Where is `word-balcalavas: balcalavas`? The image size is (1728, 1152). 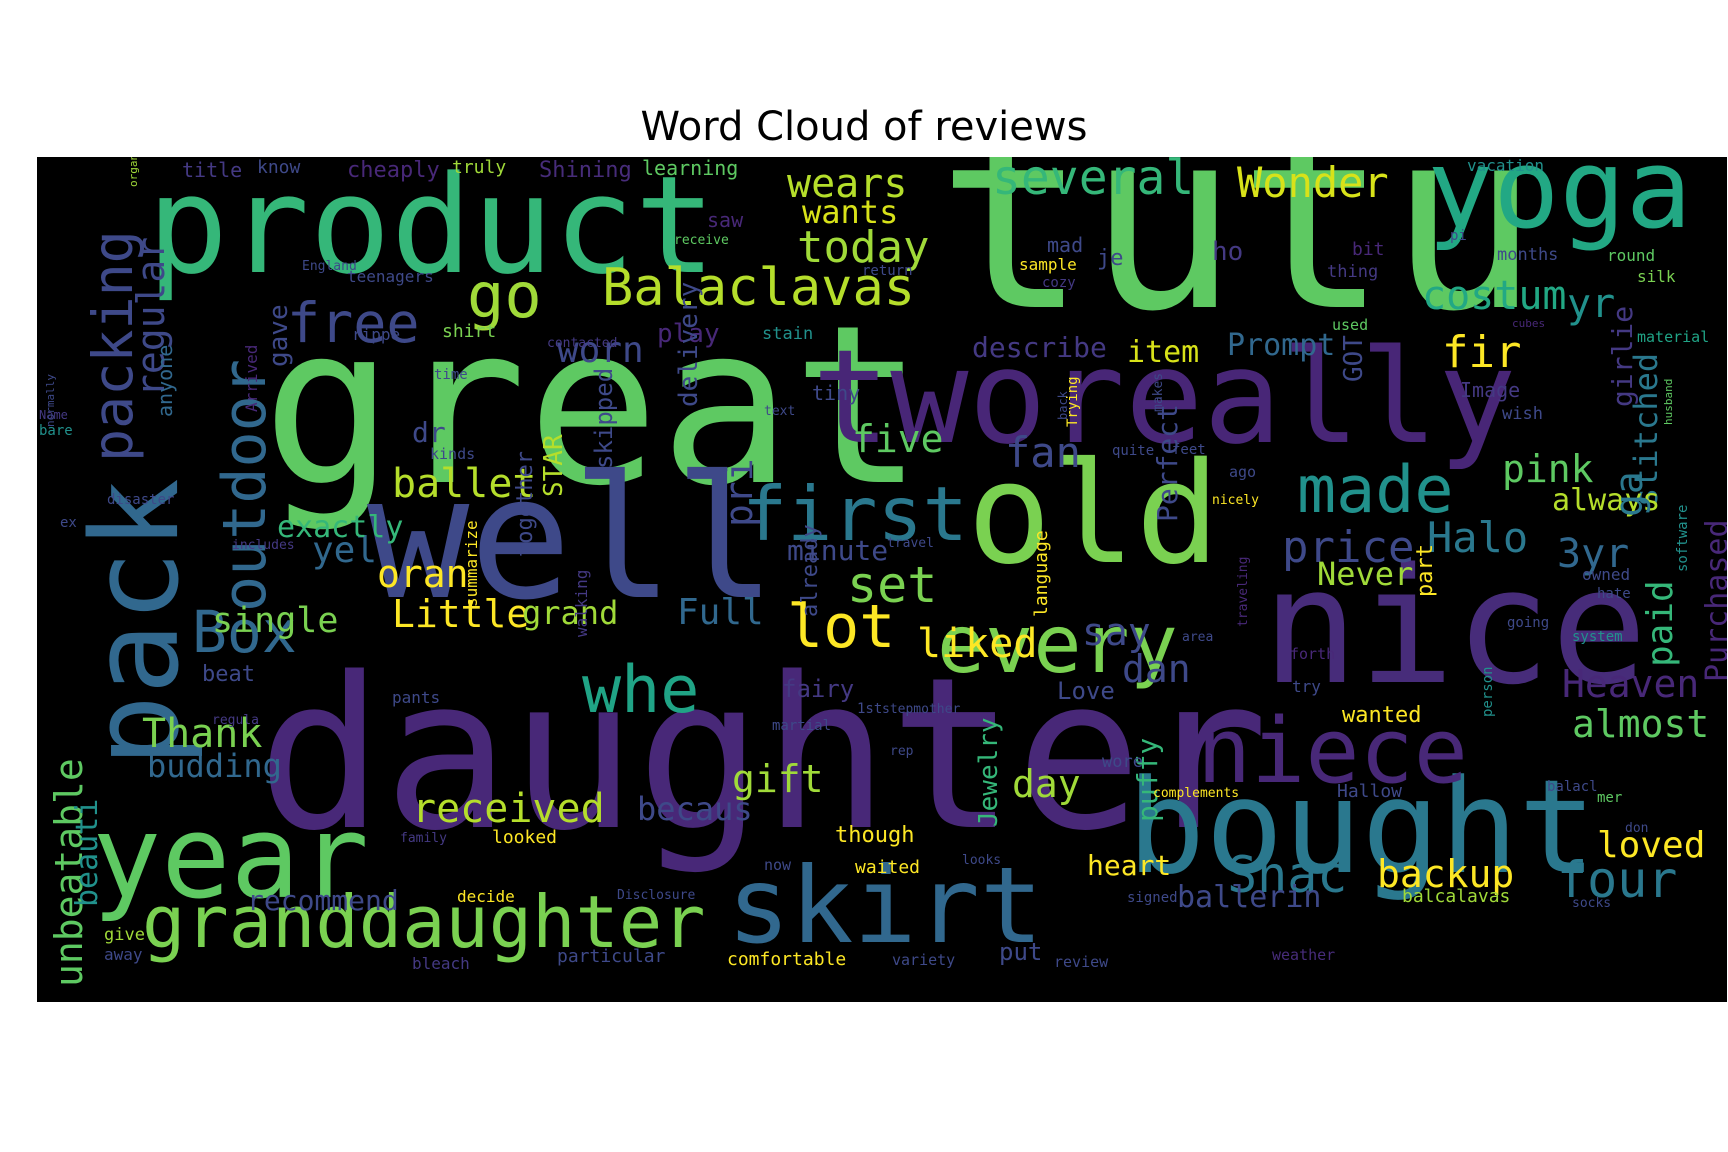
word-balcalavas: balcalavas is located at coordinates (1456, 896).